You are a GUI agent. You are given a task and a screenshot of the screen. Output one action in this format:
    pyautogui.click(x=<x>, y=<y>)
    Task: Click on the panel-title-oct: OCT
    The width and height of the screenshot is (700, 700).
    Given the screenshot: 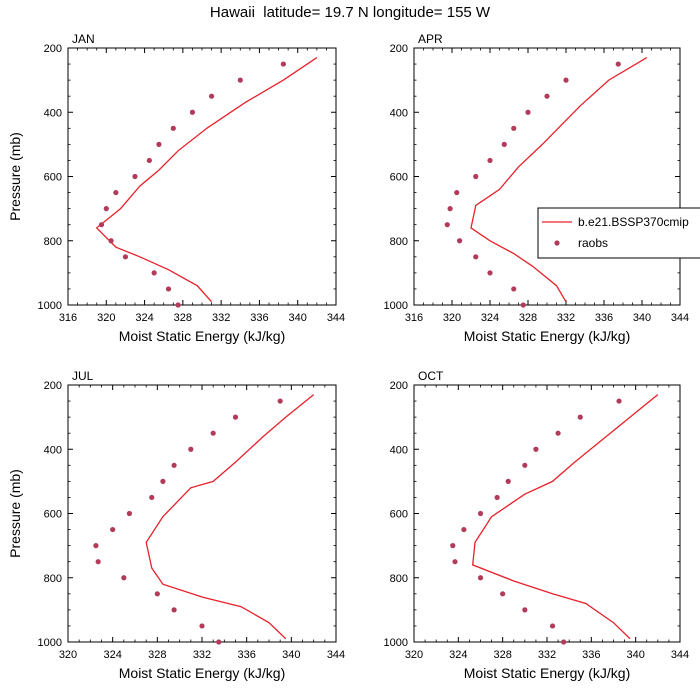 What is the action you would take?
    pyautogui.click(x=431, y=376)
    